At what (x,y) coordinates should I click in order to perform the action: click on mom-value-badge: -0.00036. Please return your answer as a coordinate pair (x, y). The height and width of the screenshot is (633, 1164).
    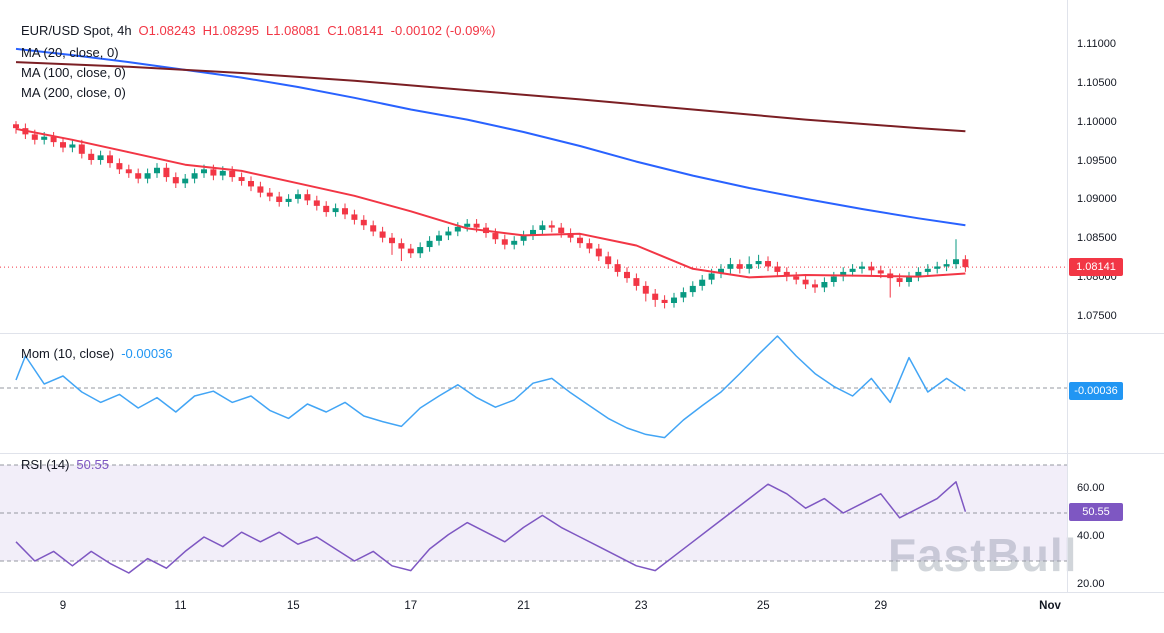
    Looking at the image, I should click on (1096, 390).